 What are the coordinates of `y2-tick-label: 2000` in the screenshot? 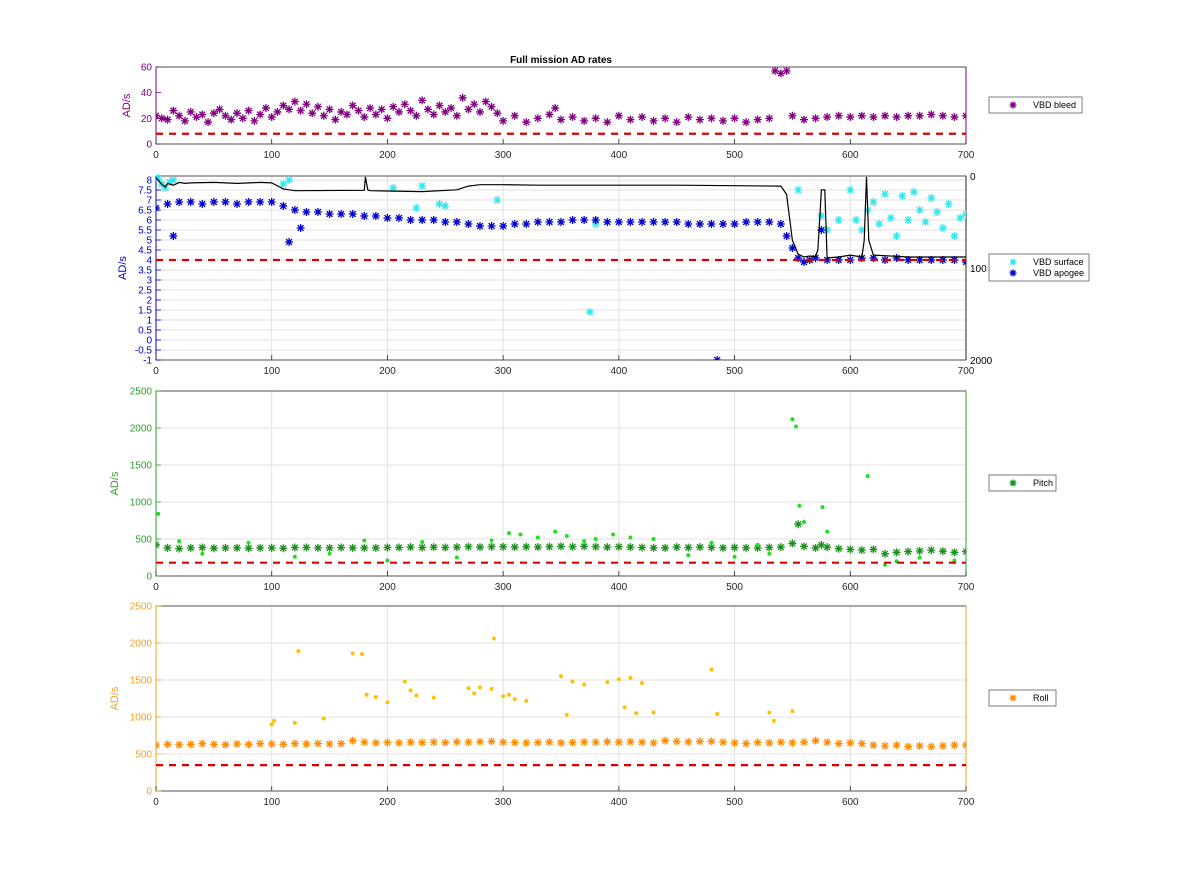 It's located at (981, 361).